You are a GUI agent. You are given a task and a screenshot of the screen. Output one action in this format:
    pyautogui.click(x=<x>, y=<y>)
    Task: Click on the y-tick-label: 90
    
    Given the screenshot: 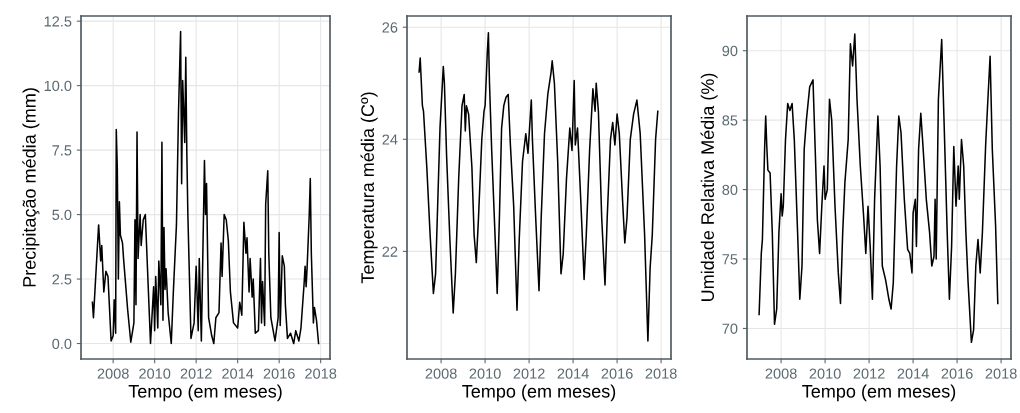 What is the action you would take?
    pyautogui.click(x=730, y=51)
    